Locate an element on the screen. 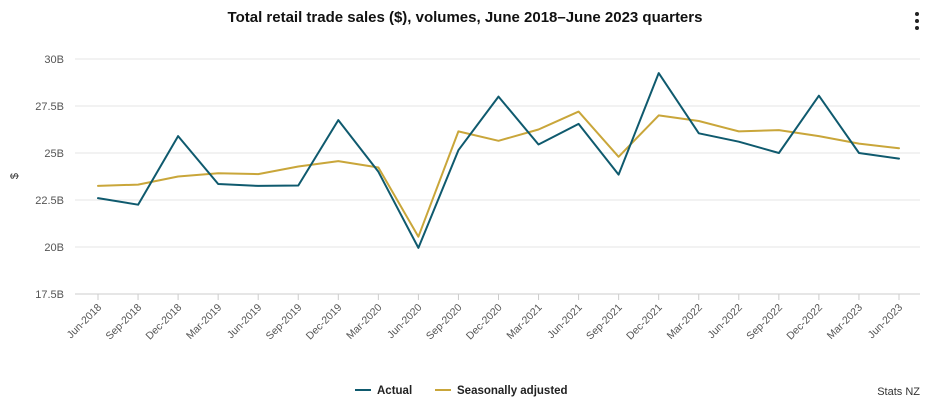  x-tick-label: Jun-2018 is located at coordinates (85, 322).